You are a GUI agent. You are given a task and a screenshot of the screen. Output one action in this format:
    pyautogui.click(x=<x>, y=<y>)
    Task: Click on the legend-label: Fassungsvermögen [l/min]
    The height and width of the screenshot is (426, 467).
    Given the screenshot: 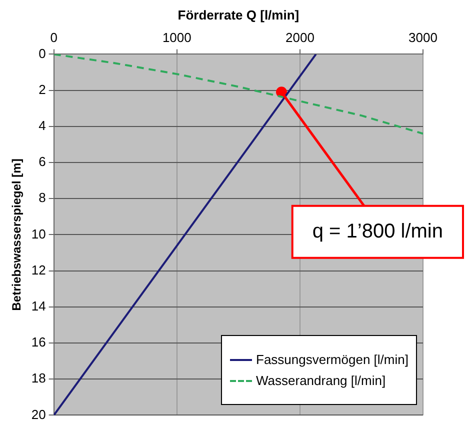 What is the action you would take?
    pyautogui.click(x=332, y=360)
    